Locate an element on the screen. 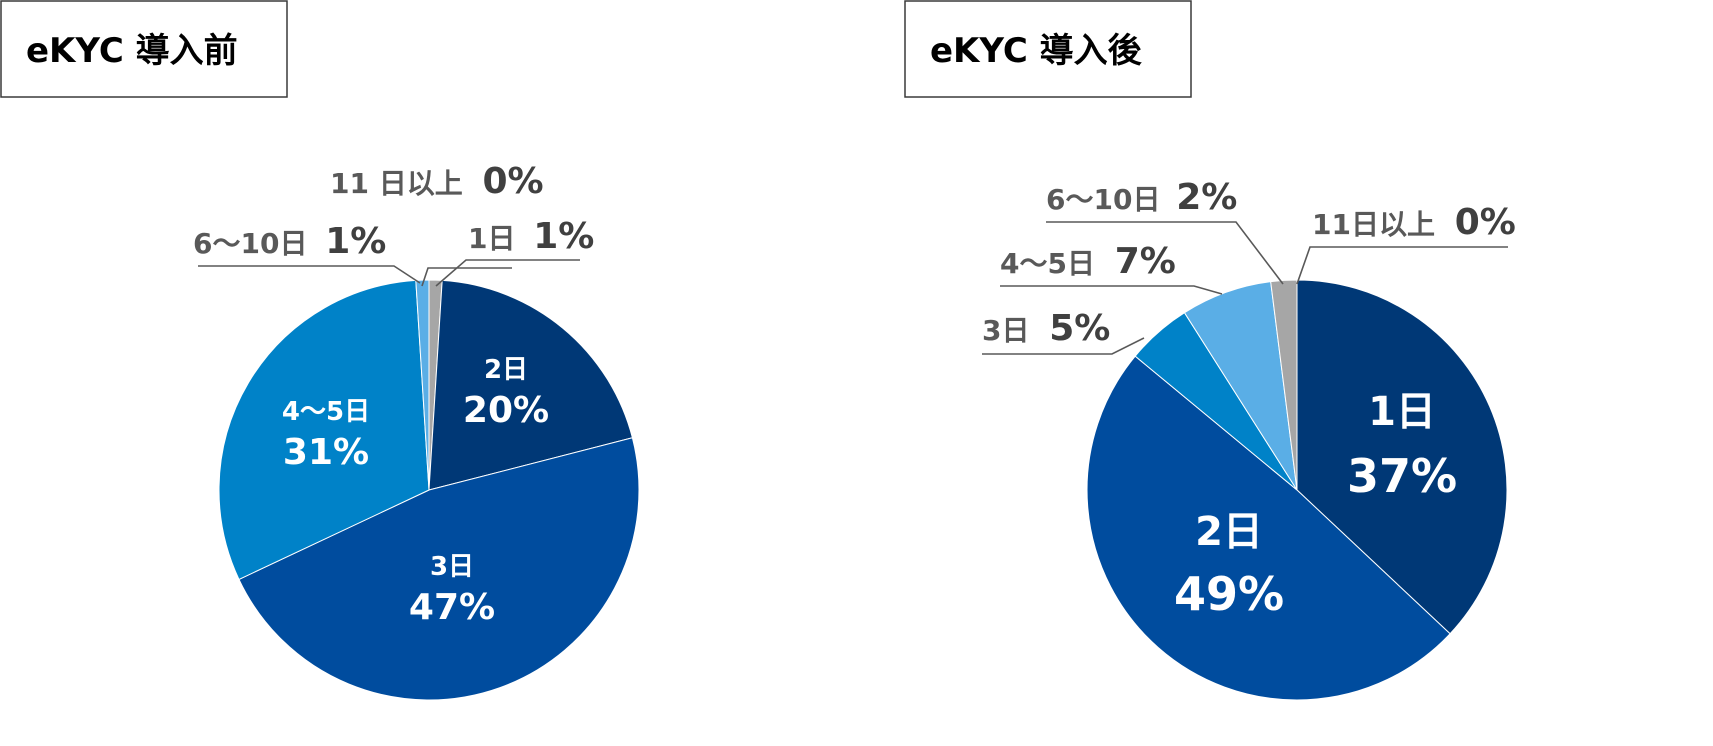 The width and height of the screenshot is (1713, 746). outside-label-after-6-10days-value: 2% is located at coordinates (1206, 197).